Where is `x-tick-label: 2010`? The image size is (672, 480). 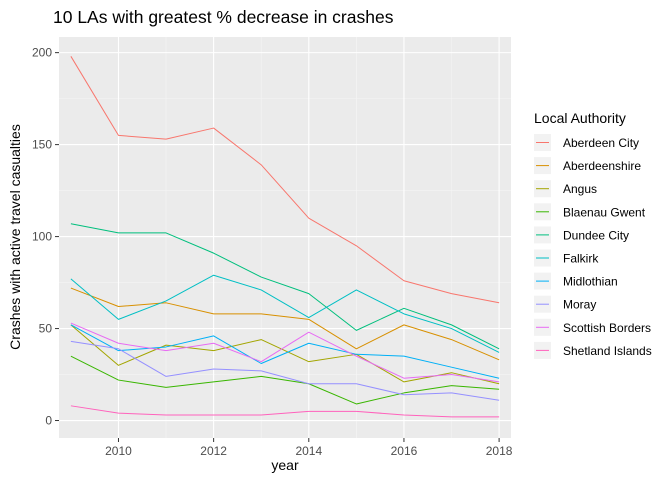 x-tick-label: 2010 is located at coordinates (118, 451).